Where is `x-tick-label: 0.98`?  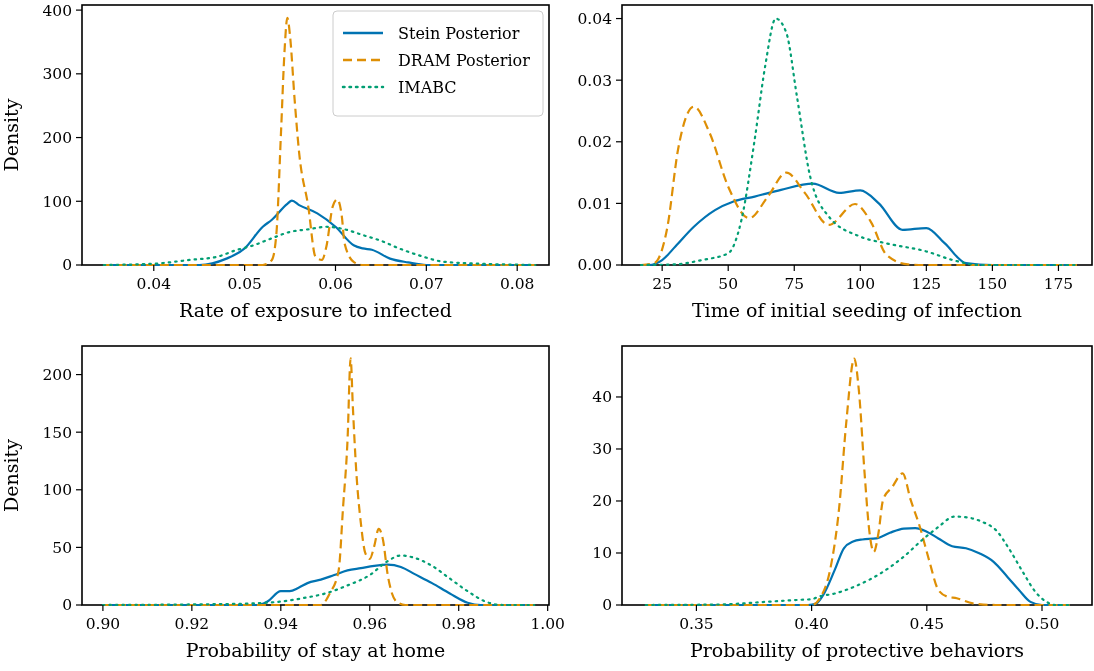
x-tick-label: 0.98 is located at coordinates (458, 624).